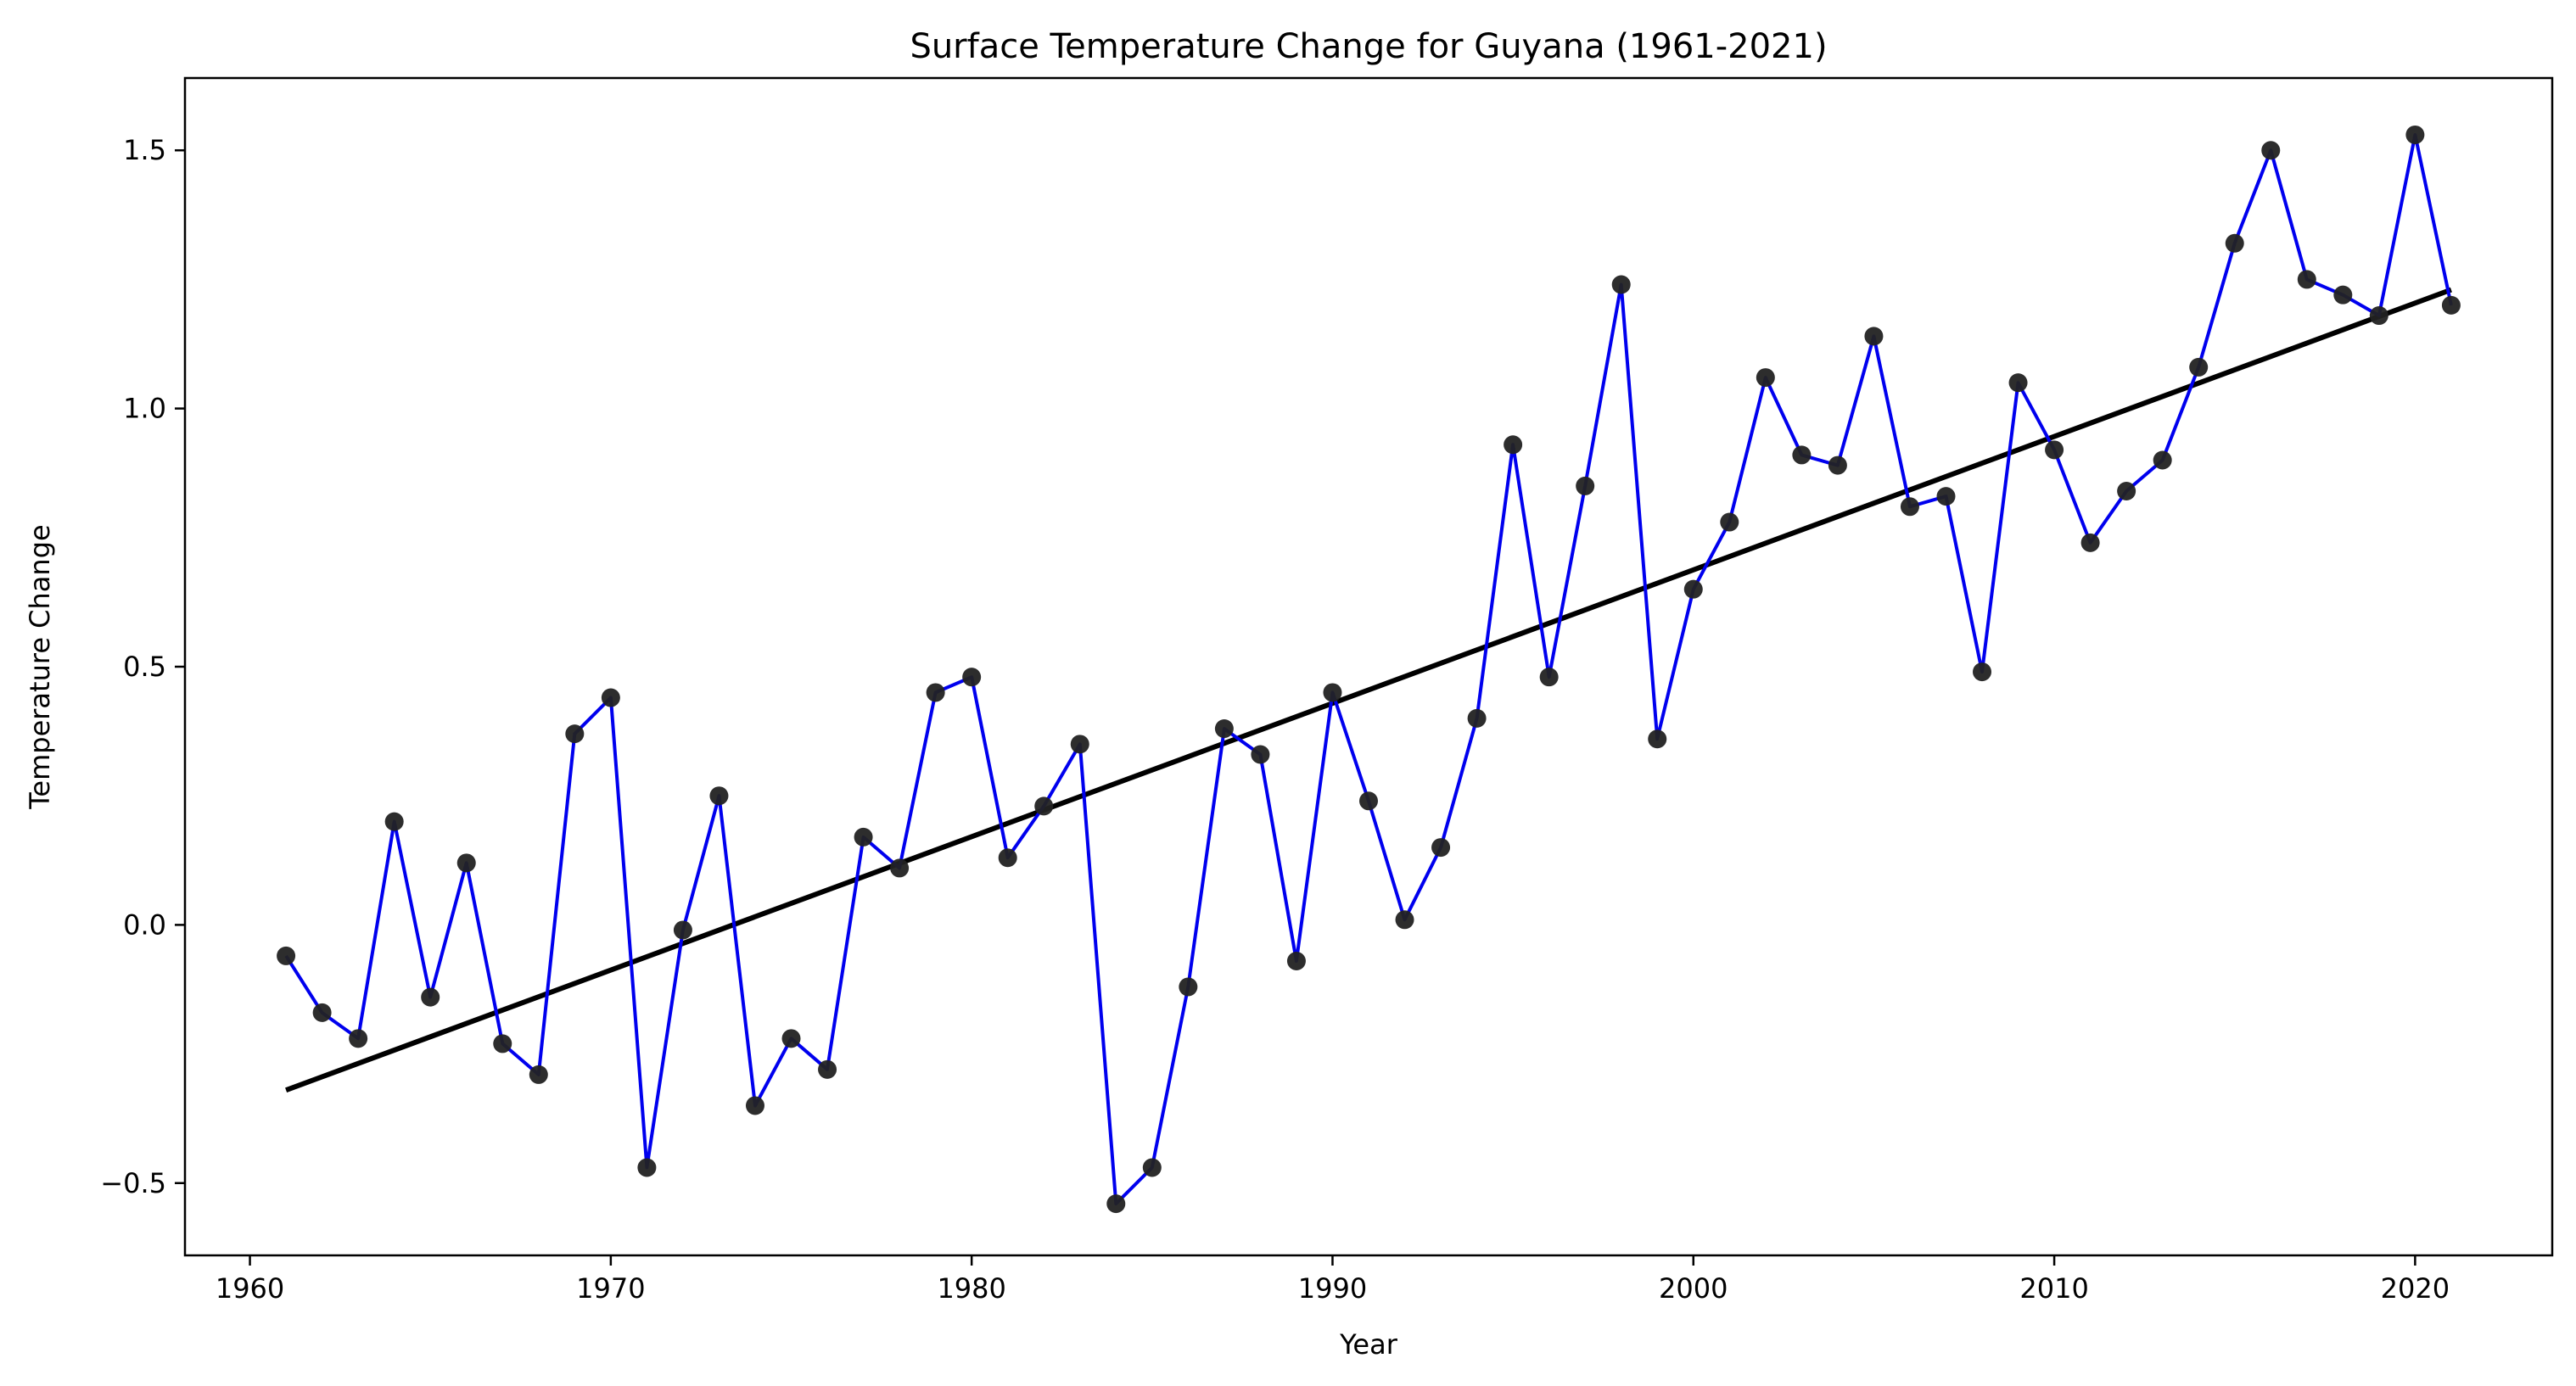 This screenshot has width=2576, height=1386. I want to click on x-tick-label: 2020, so click(2415, 1289).